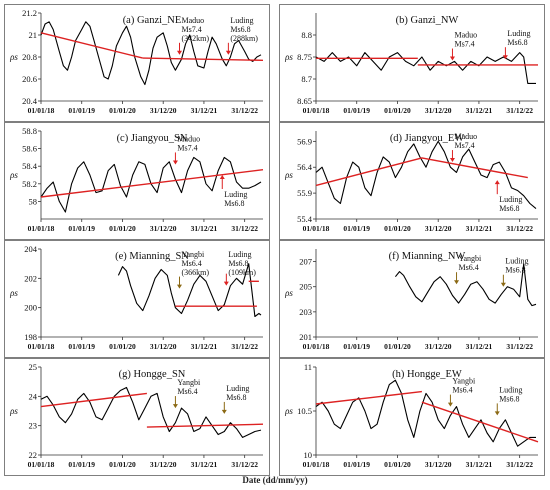 Image resolution: width=550 pixels, height=490 pixels. What do you see at coordinates (33, 367) in the screenshot?
I see `y-tick-label: 25` at bounding box center [33, 367].